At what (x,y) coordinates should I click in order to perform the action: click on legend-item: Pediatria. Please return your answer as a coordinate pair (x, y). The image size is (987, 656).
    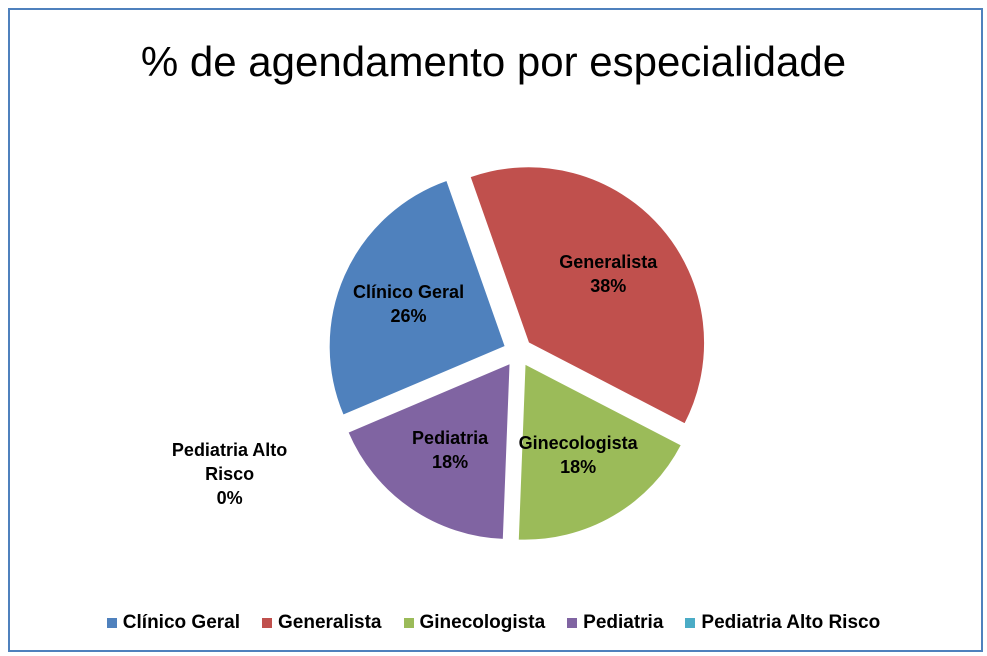
    Looking at the image, I should click on (615, 623).